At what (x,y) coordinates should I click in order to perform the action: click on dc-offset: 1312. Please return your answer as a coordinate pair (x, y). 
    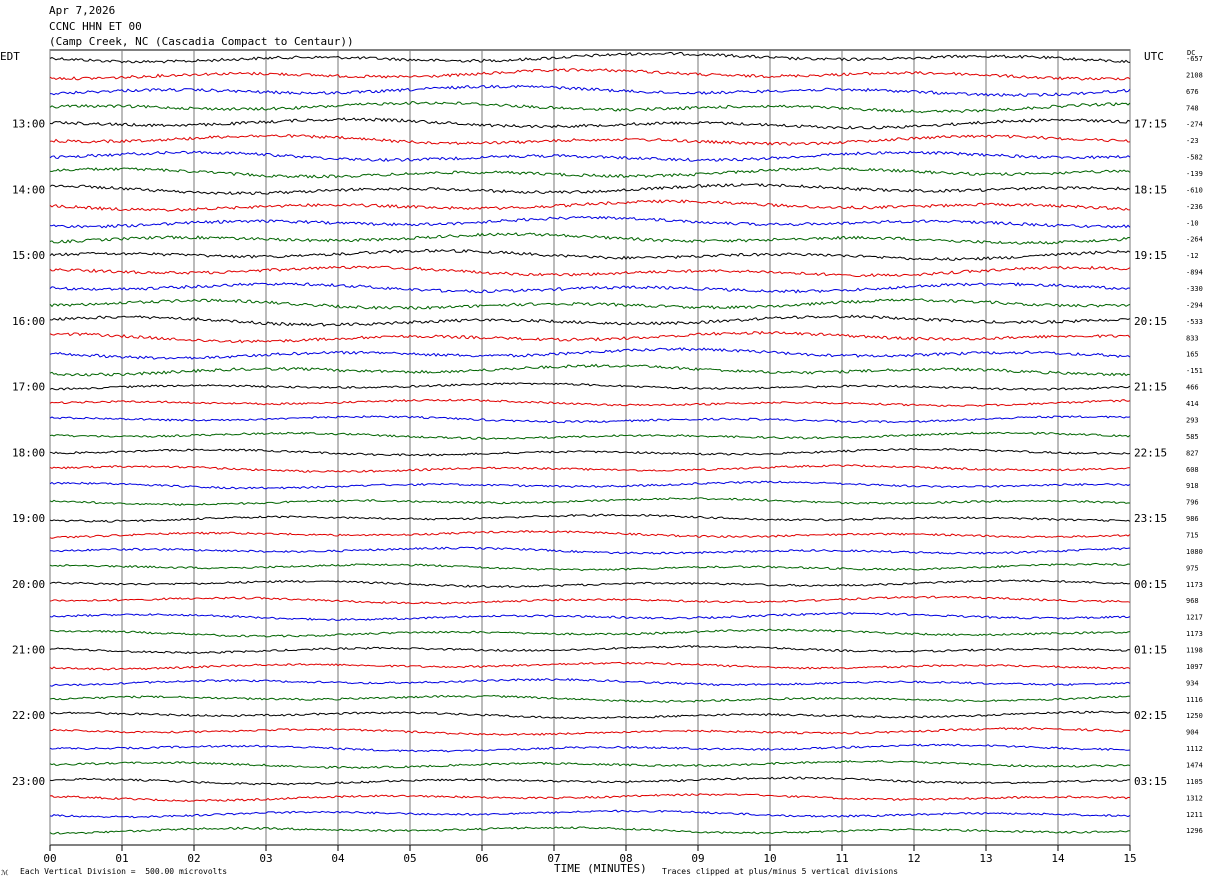
    Looking at the image, I should click on (1194, 798).